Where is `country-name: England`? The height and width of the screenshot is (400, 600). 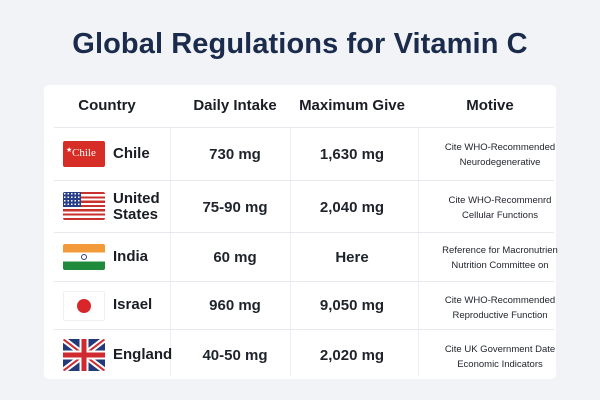
country-name: England is located at coordinates (143, 354).